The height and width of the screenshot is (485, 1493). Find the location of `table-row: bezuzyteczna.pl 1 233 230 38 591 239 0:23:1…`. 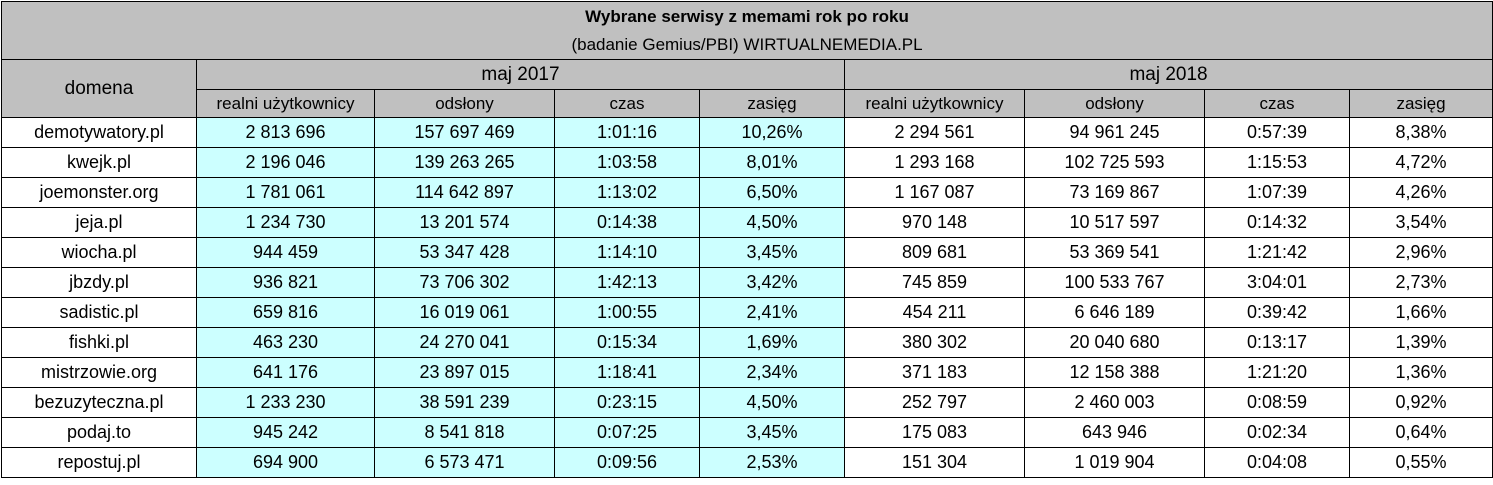

table-row: bezuzyteczna.pl 1 233 230 38 591 239 0:23:1… is located at coordinates (747, 402).